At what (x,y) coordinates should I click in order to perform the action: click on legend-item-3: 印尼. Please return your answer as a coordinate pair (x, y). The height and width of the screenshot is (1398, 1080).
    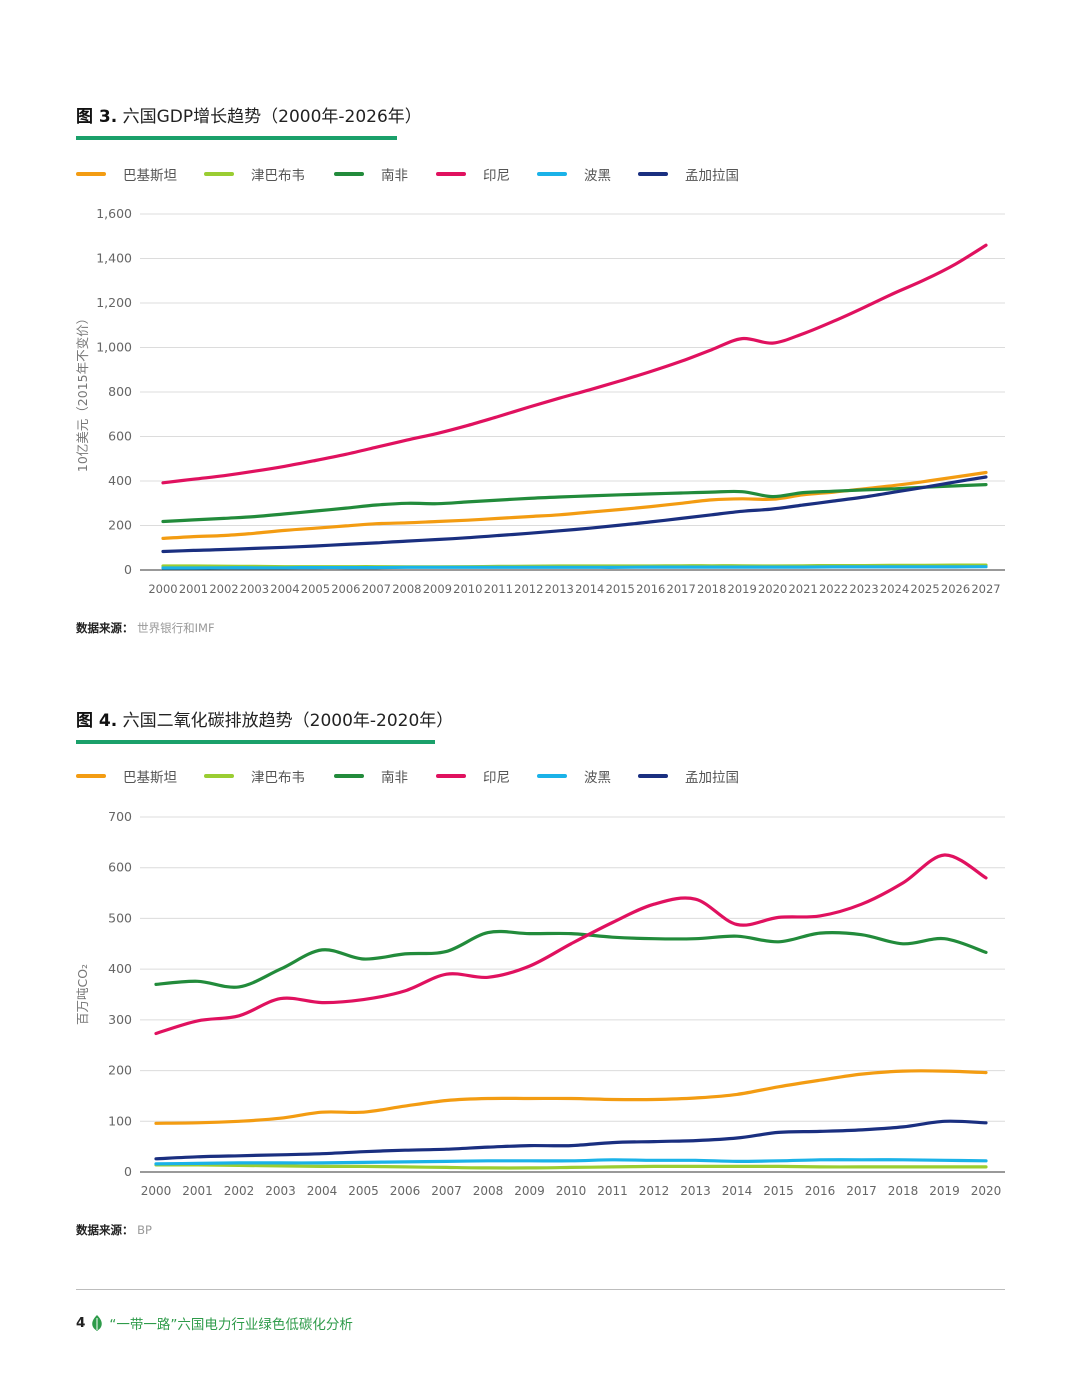
    Looking at the image, I should click on (473, 776).